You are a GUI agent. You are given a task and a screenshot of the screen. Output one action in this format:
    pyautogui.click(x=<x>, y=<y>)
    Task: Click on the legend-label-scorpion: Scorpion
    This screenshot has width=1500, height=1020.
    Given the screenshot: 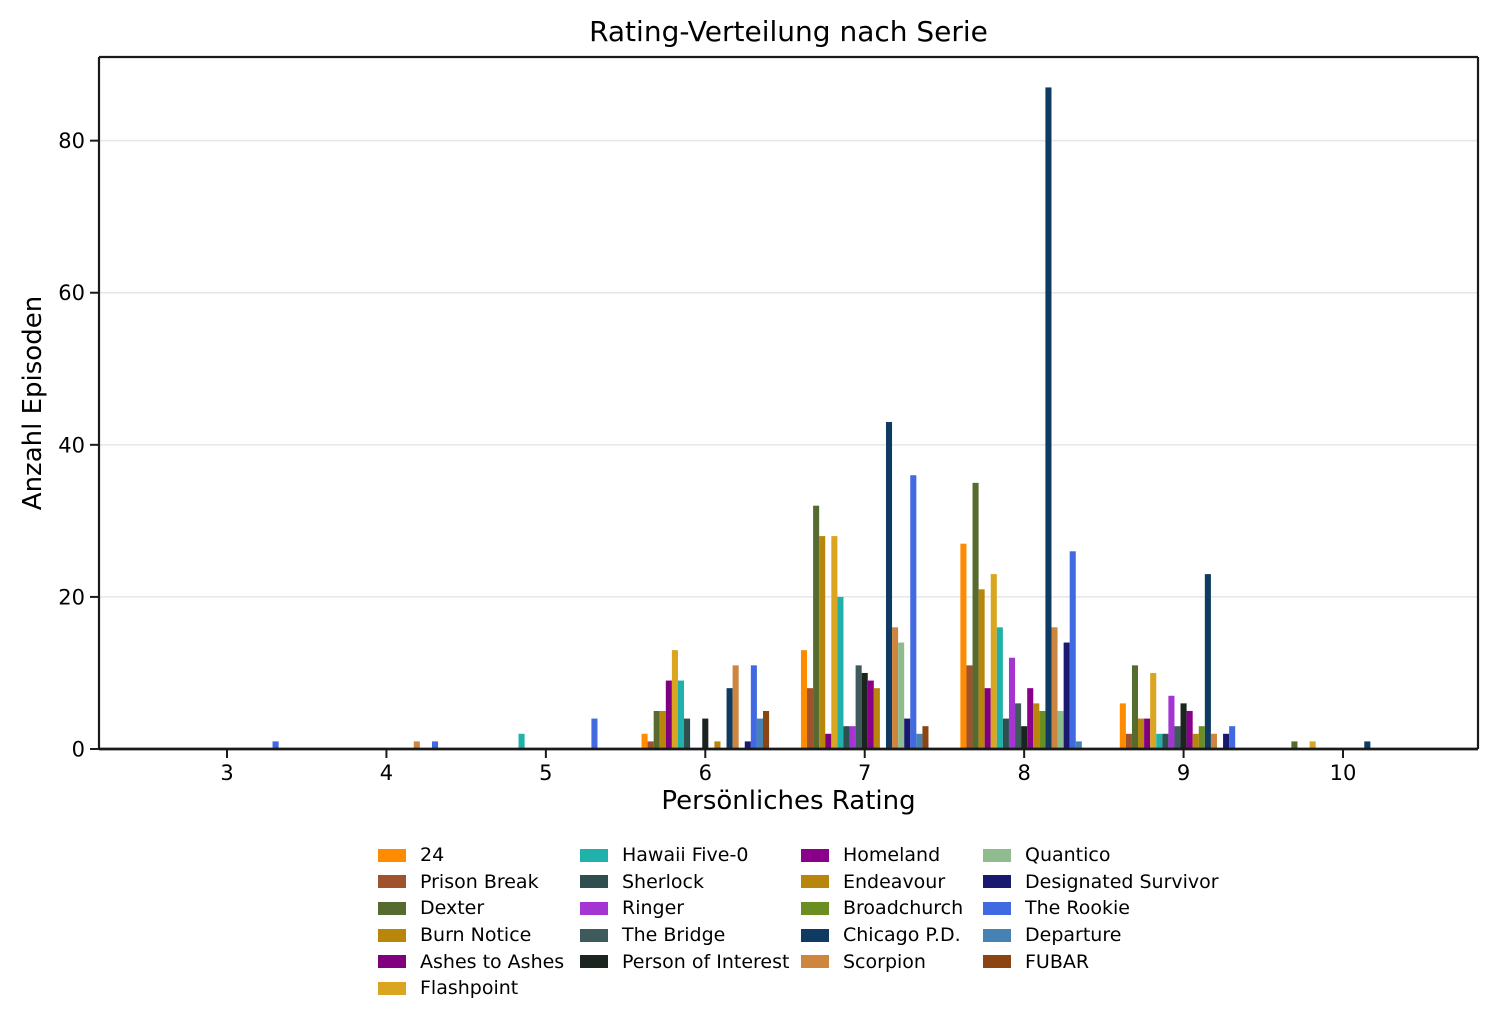 What is the action you would take?
    pyautogui.click(x=884, y=961)
    